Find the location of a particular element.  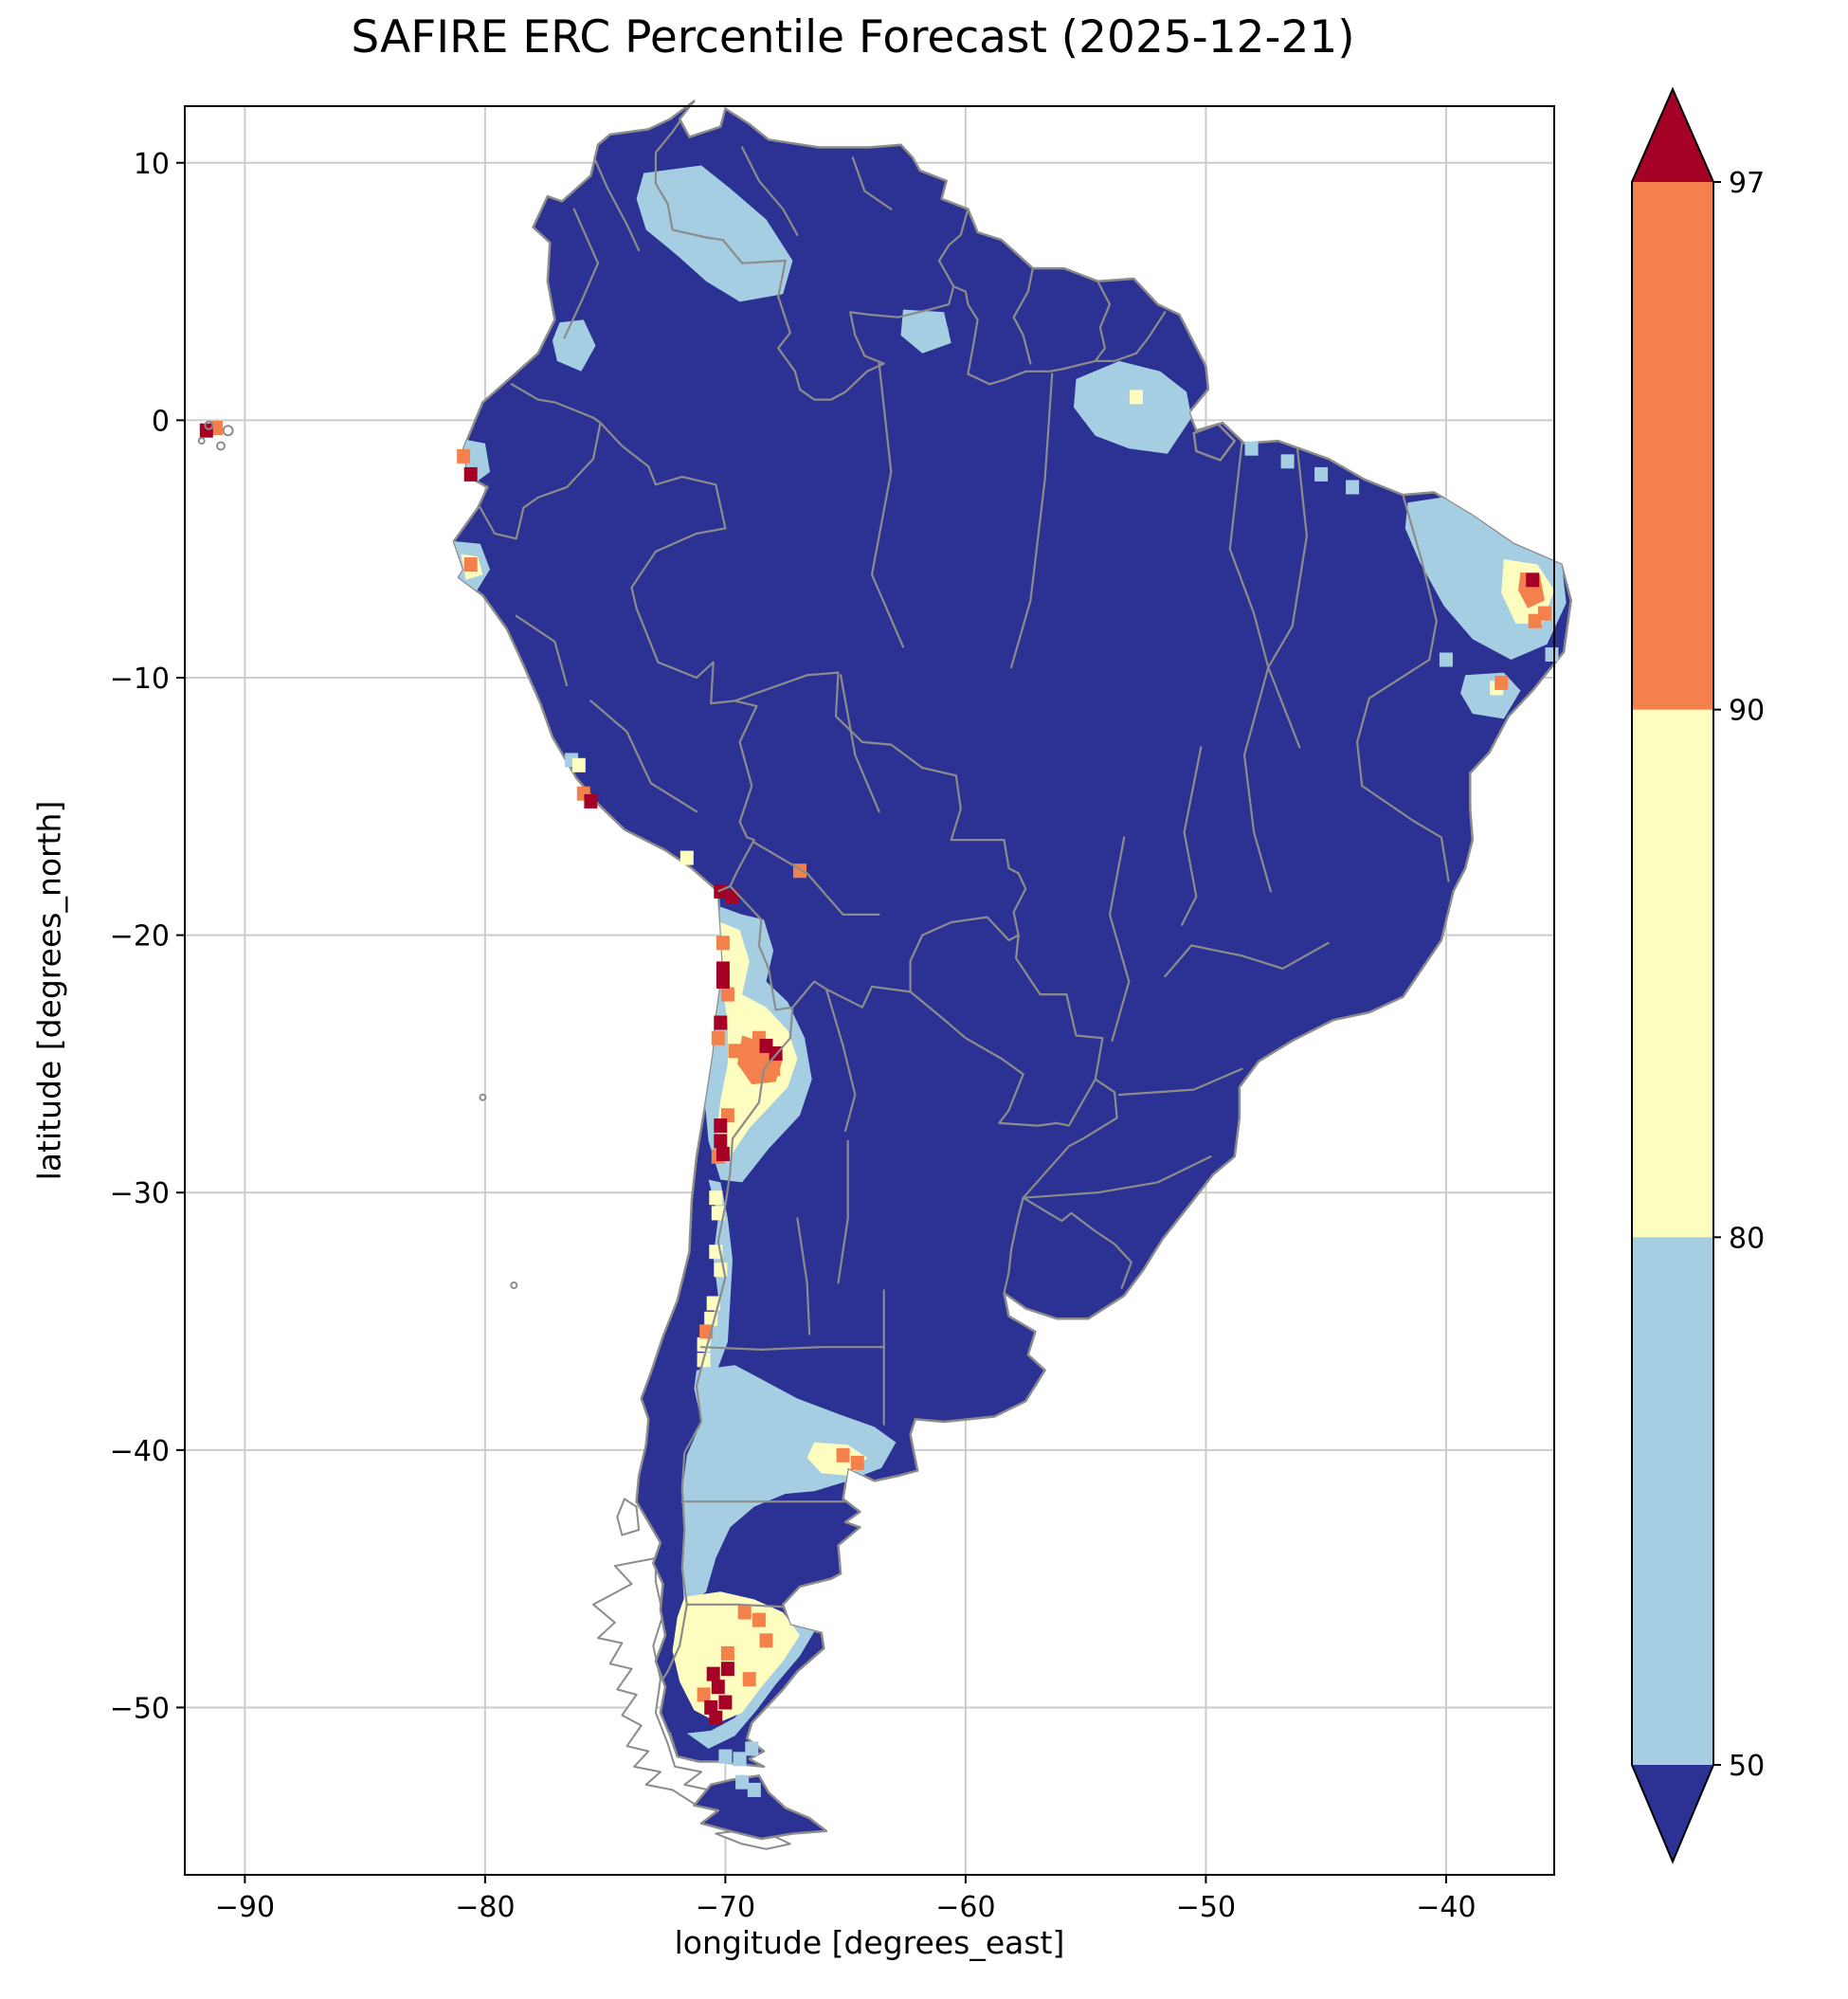

region-patagonia-south-yellow is located at coordinates (736, 1657).